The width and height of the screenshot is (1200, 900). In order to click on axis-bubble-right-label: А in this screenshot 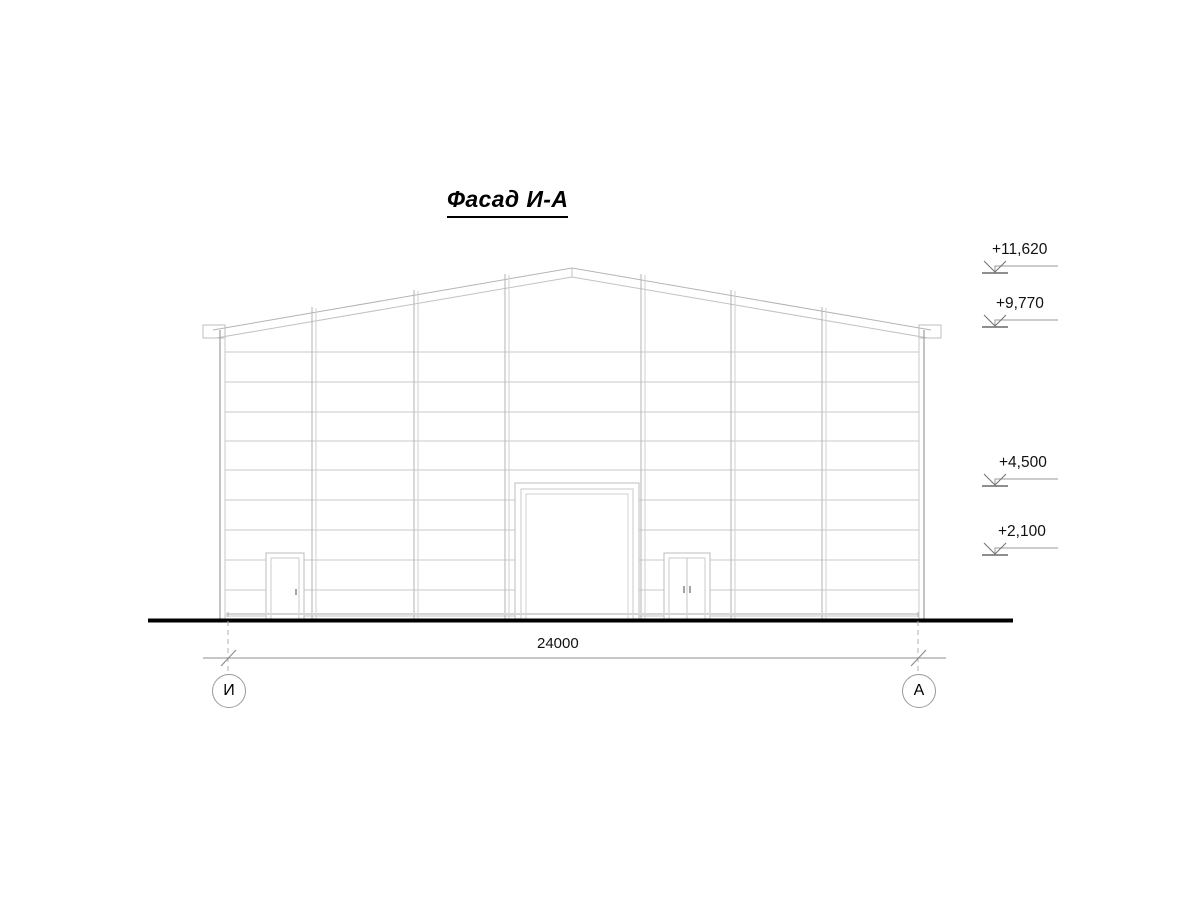, I will do `click(919, 690)`.